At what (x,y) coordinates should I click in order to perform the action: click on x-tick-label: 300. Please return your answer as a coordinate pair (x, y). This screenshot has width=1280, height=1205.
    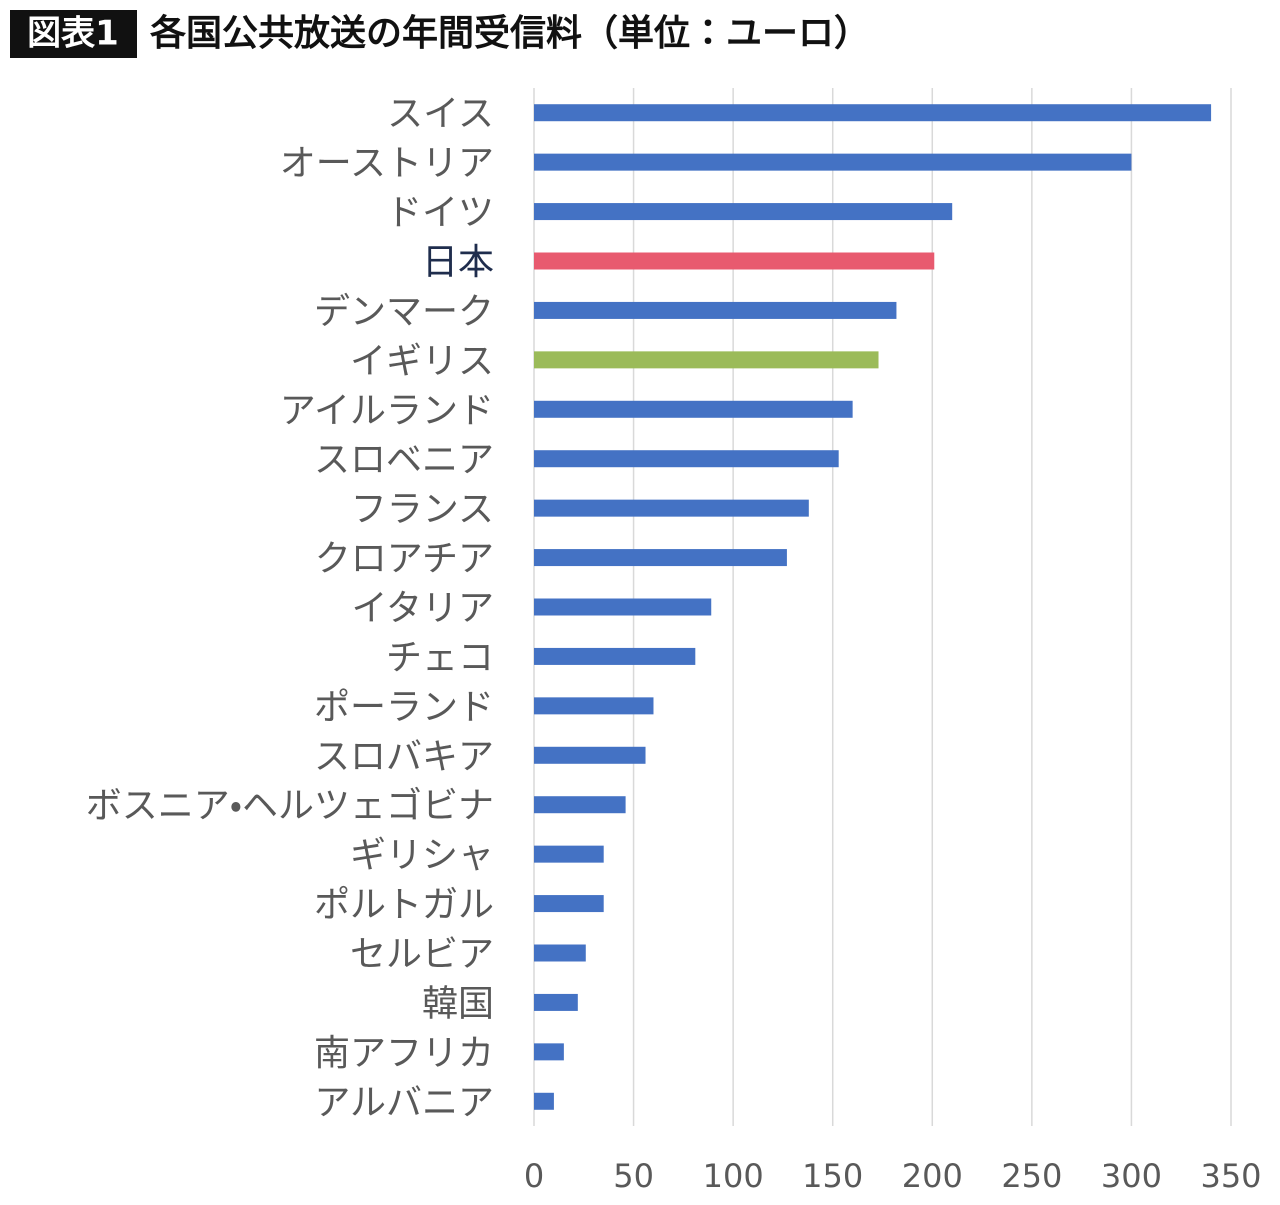
    Looking at the image, I should click on (1131, 1176).